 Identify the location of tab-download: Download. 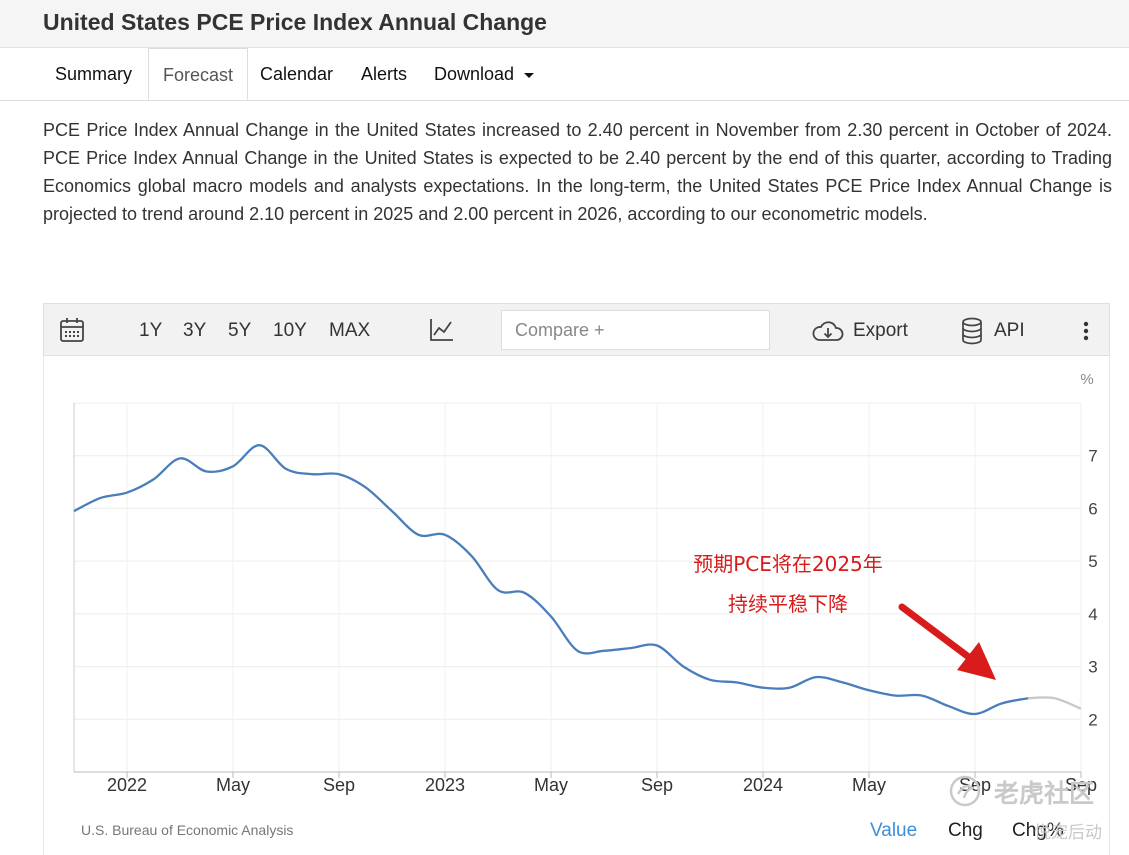
(484, 74).